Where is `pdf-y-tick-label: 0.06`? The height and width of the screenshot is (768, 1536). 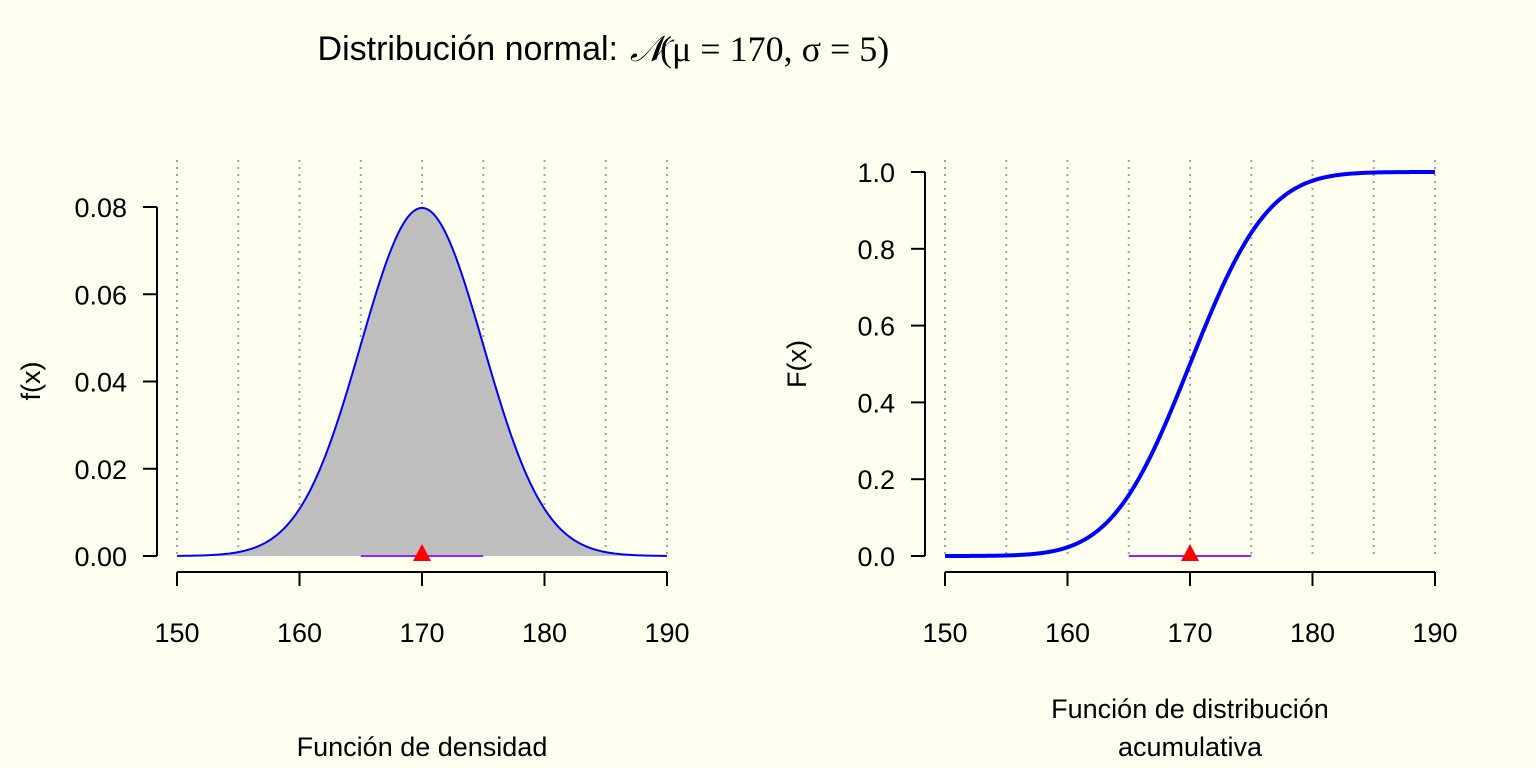
pdf-y-tick-label: 0.06 is located at coordinates (100, 295).